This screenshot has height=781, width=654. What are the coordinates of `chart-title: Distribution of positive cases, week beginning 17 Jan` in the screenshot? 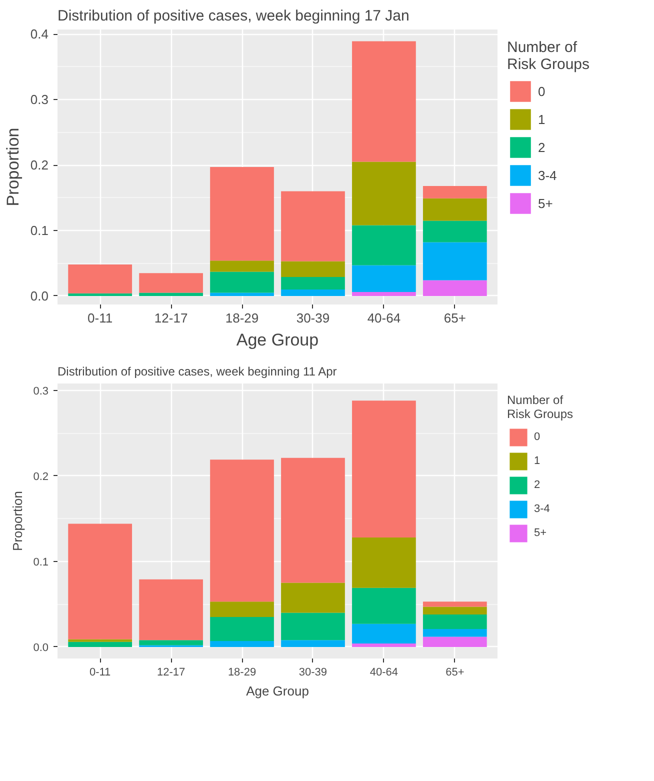 It's located at (234, 16).